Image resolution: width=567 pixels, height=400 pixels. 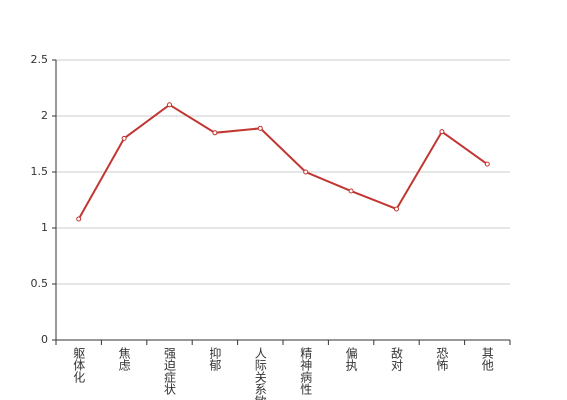 What do you see at coordinates (170, 371) in the screenshot?
I see `x-tick-label: 强迫症状` at bounding box center [170, 371].